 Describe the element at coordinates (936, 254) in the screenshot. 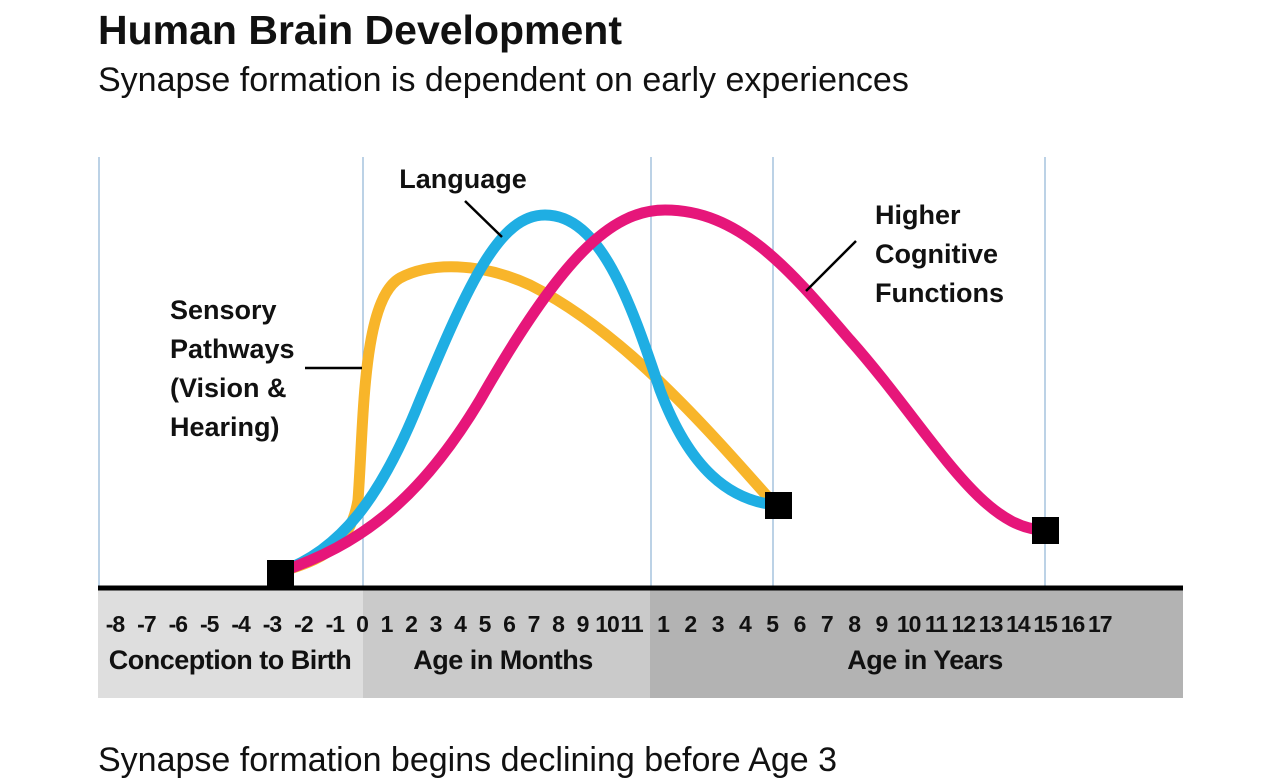

I see `cognitive-label: Cognitive` at that location.